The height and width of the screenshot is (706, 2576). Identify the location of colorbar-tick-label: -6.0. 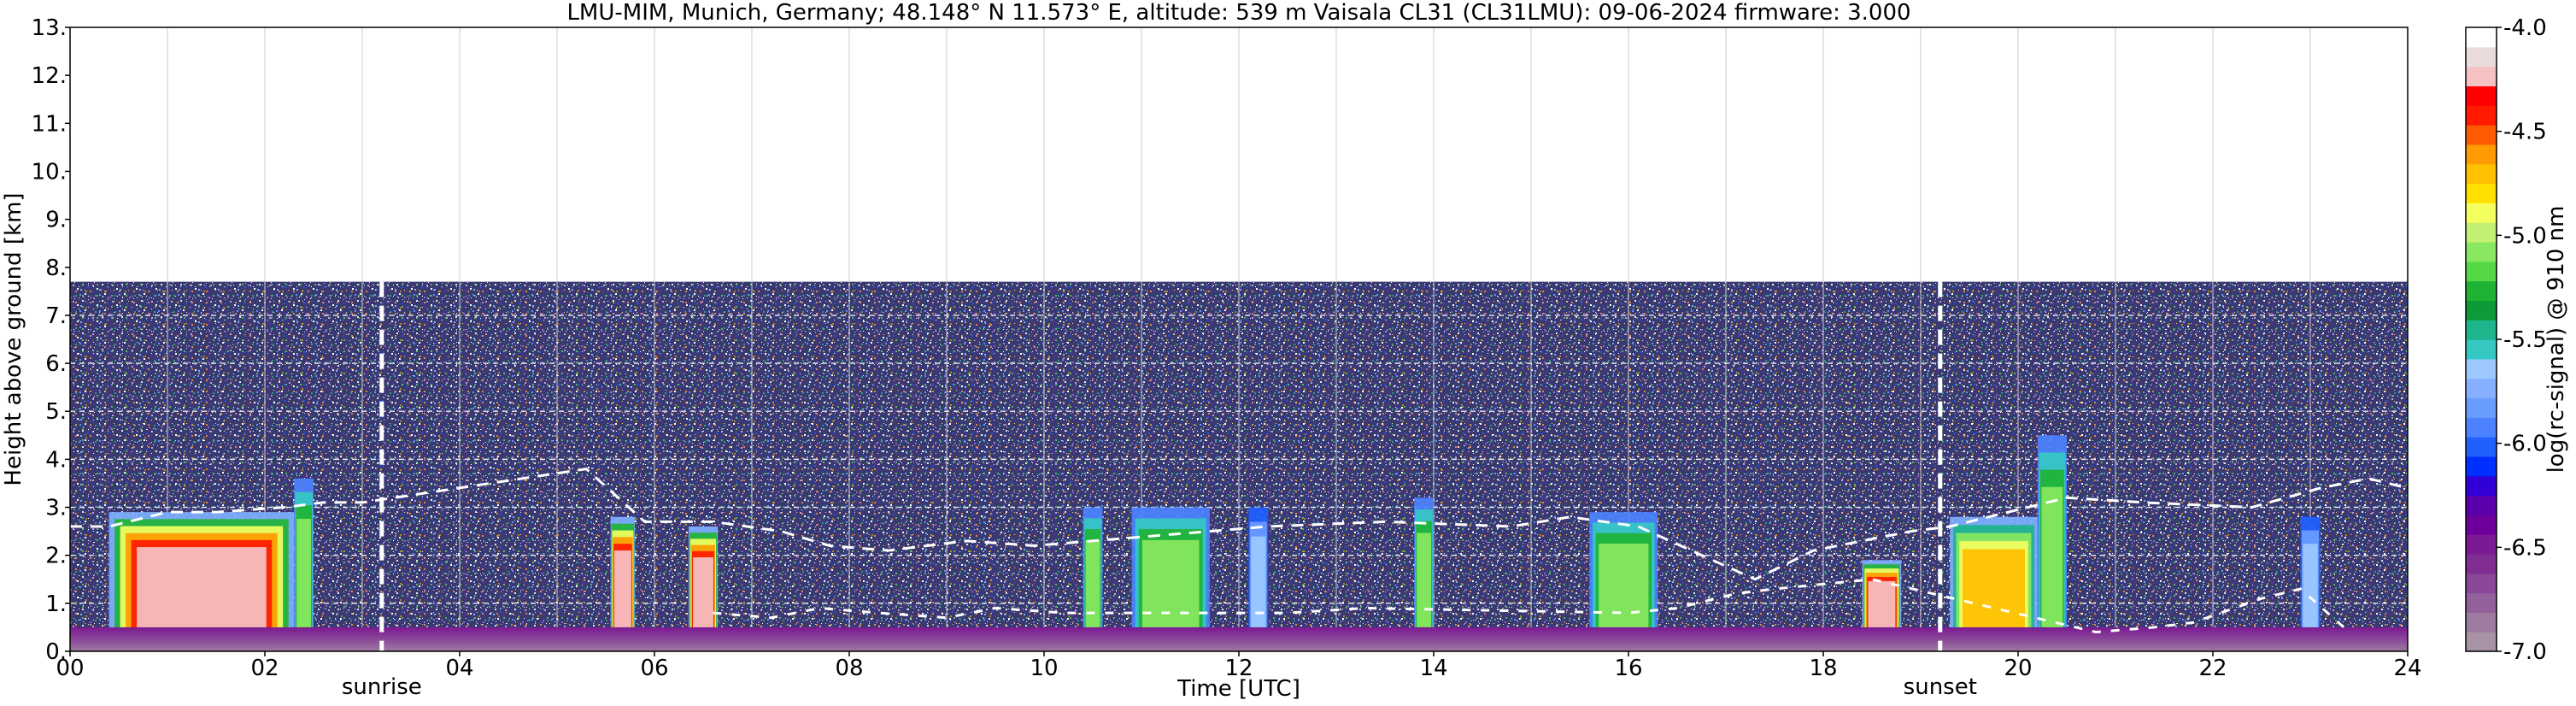
(2525, 444).